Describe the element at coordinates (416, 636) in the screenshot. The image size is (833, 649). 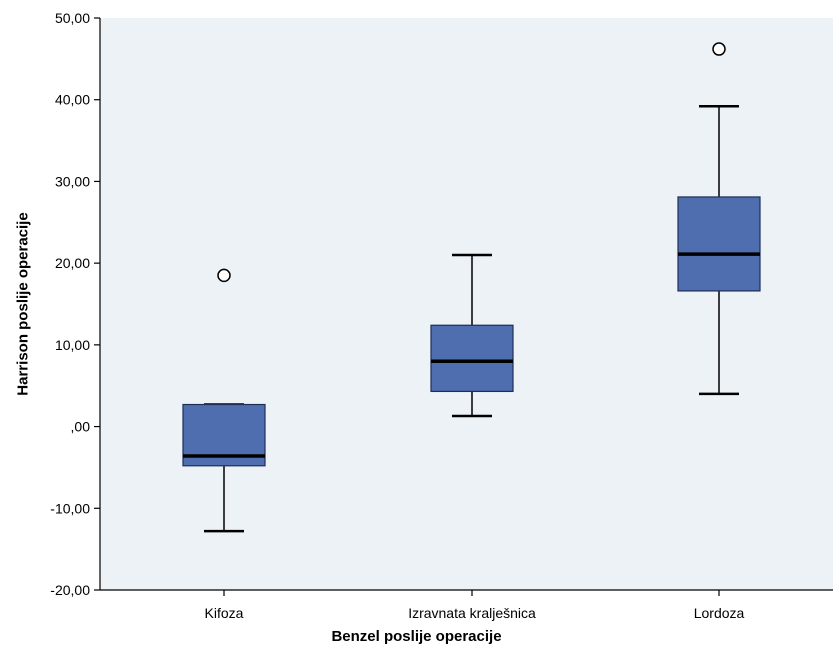
I see `x-axis-title: Benzel poslije operacije` at that location.